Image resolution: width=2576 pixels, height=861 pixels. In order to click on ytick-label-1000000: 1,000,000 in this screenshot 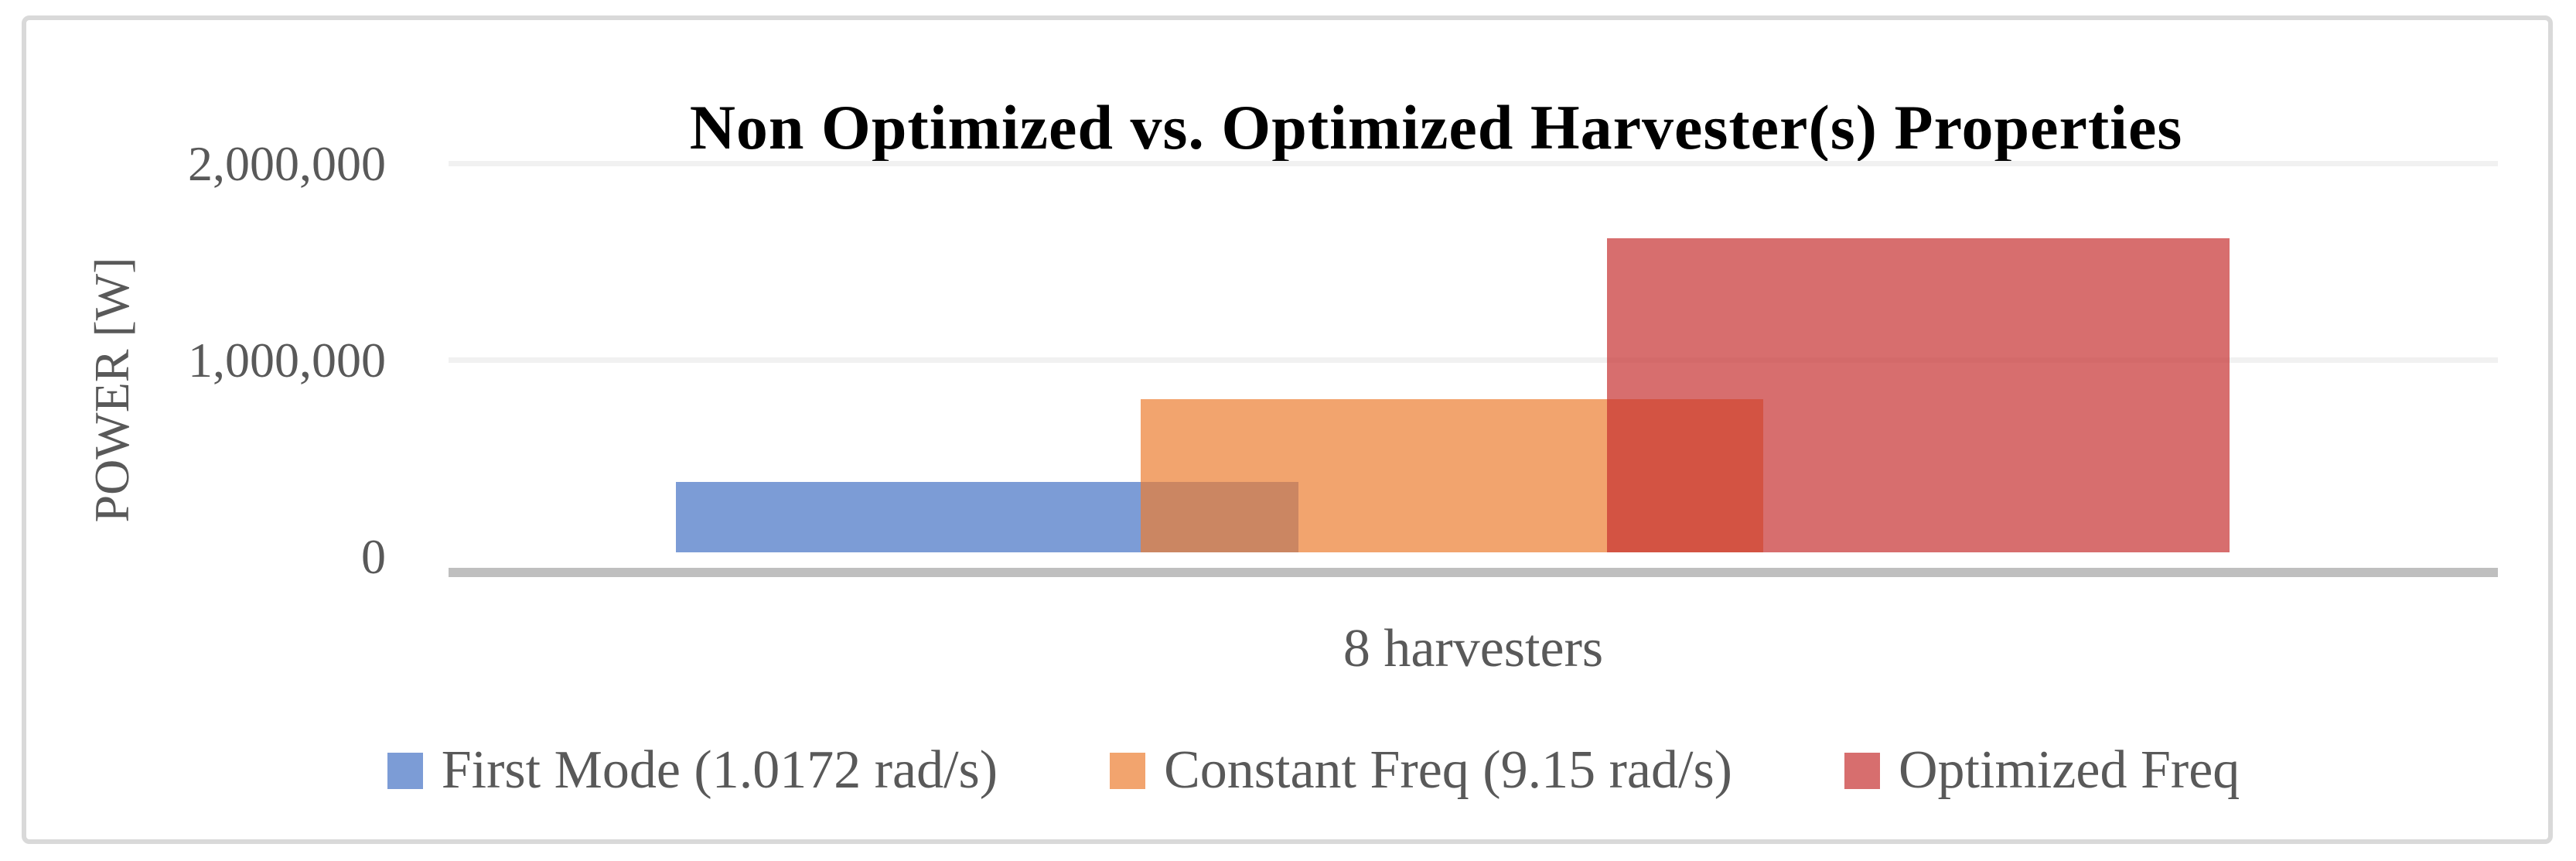, I will do `click(287, 360)`.